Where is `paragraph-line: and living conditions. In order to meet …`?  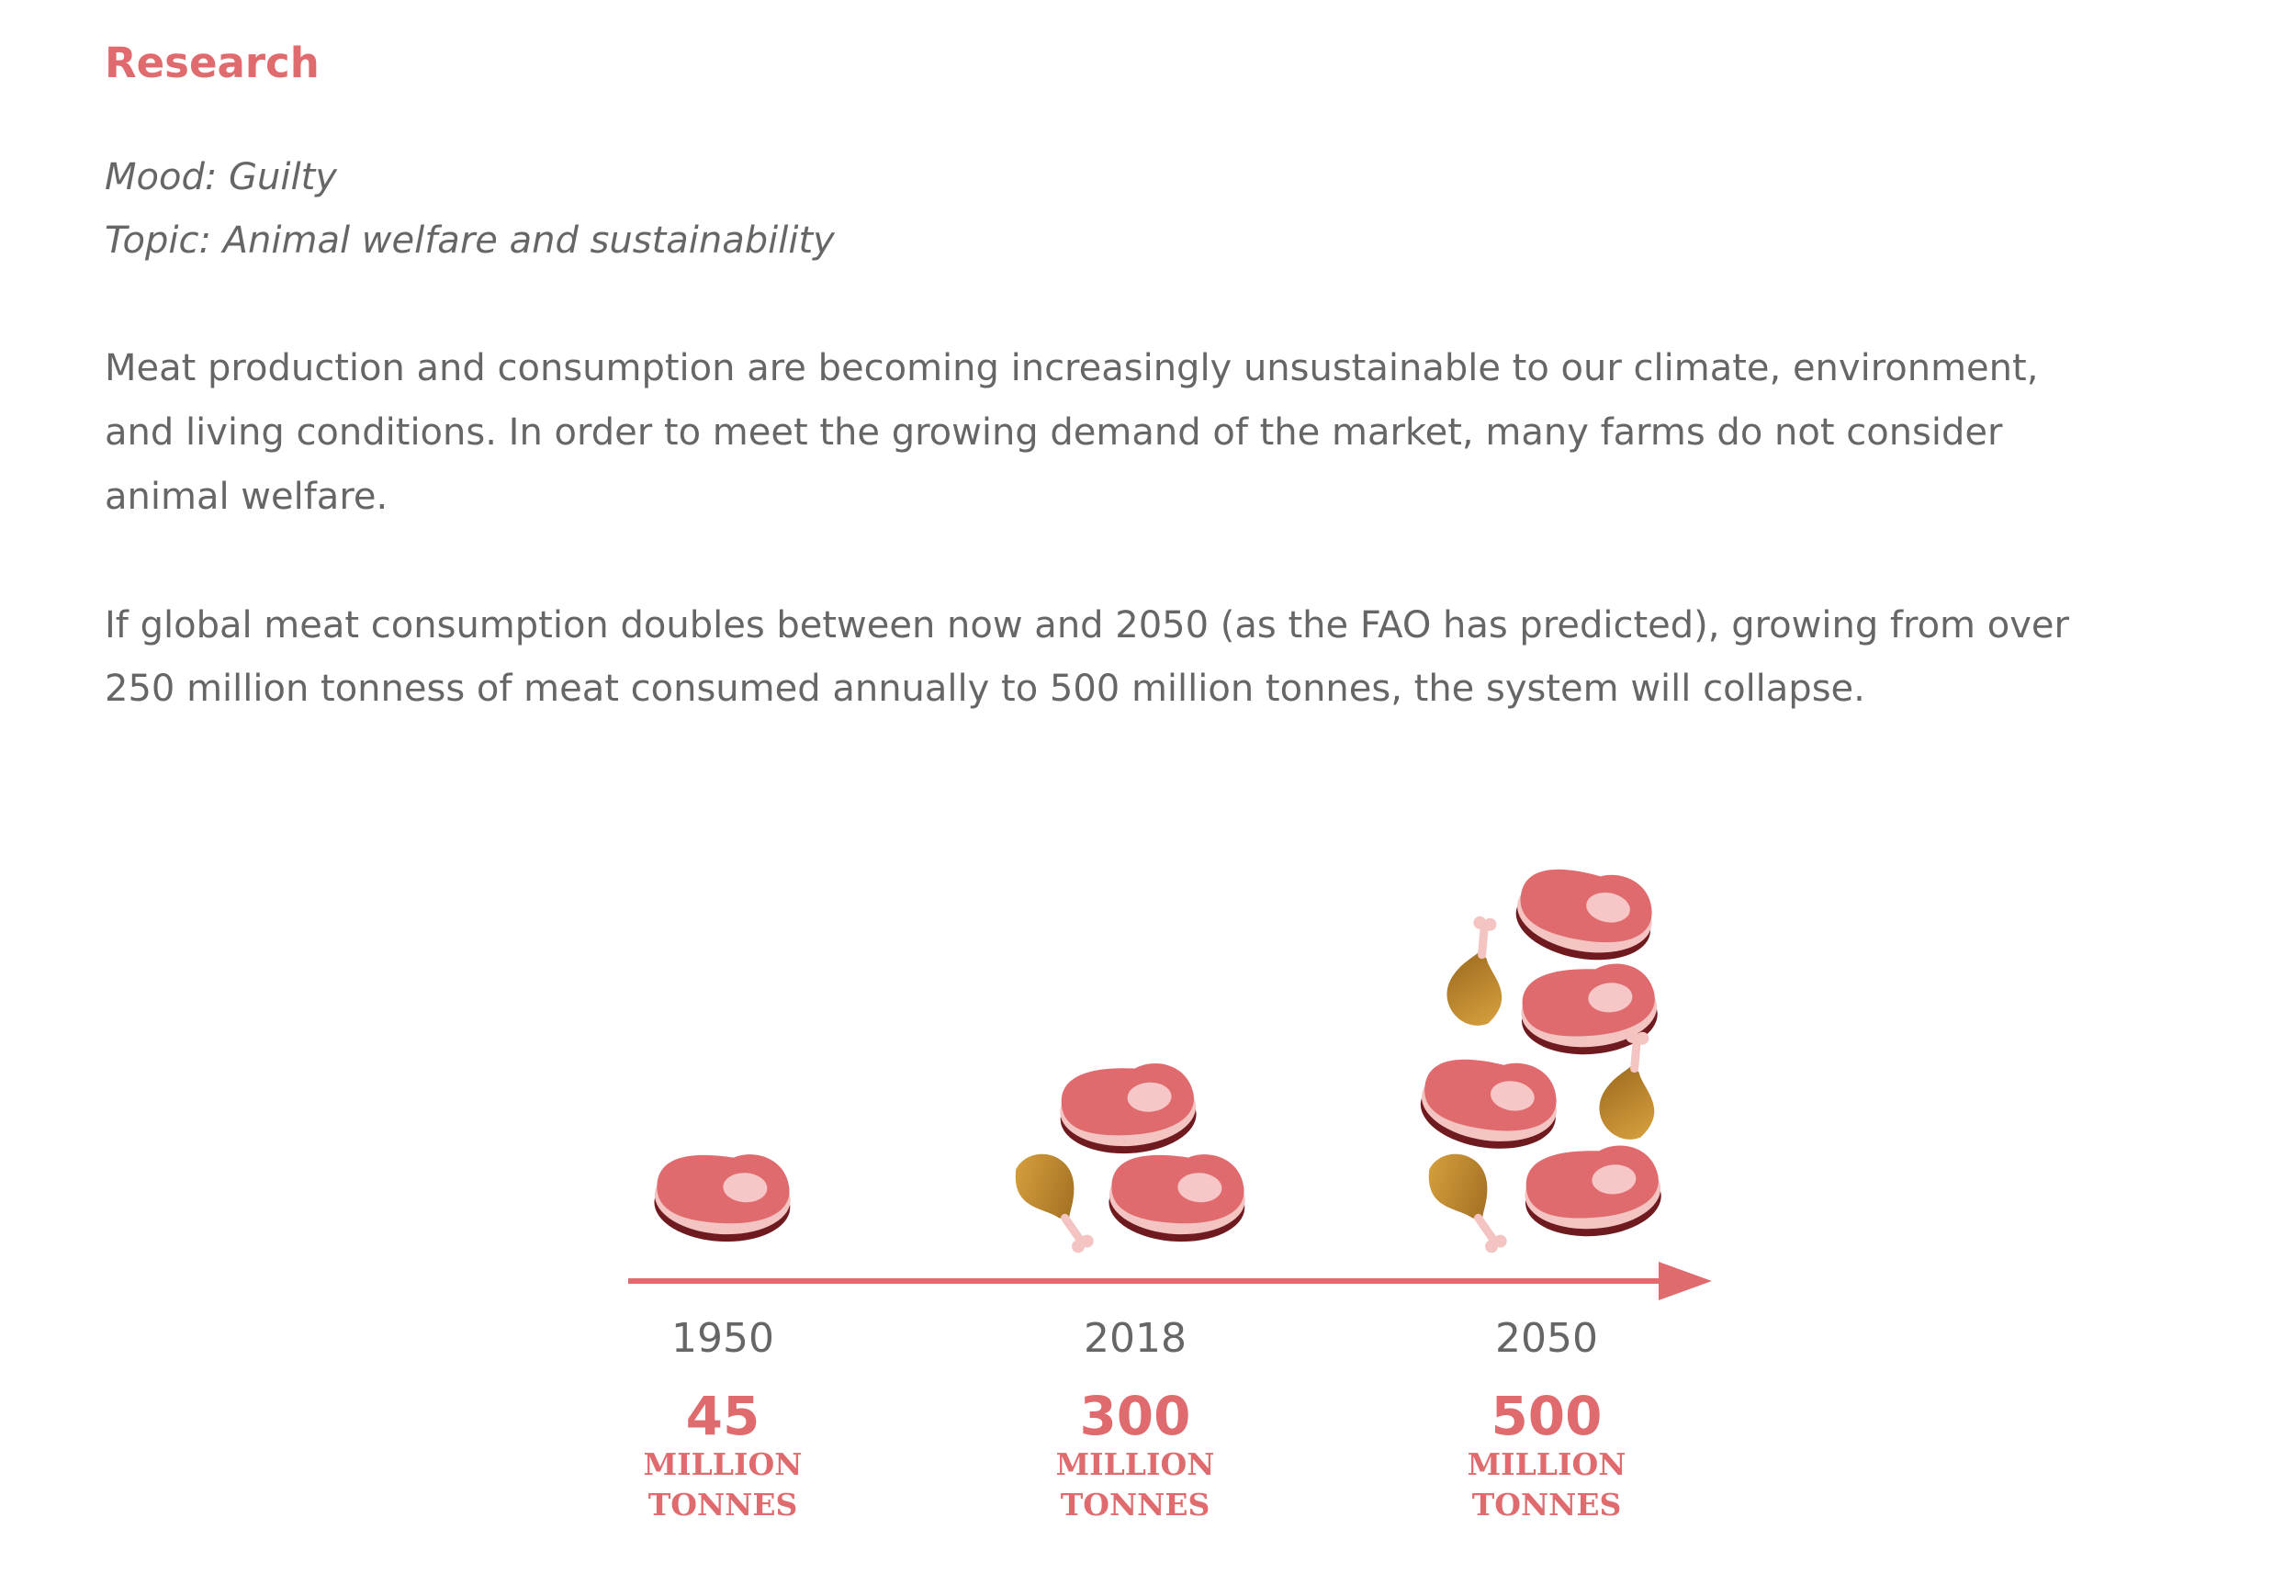 paragraph-line: and living conditions. In order to meet … is located at coordinates (1054, 432).